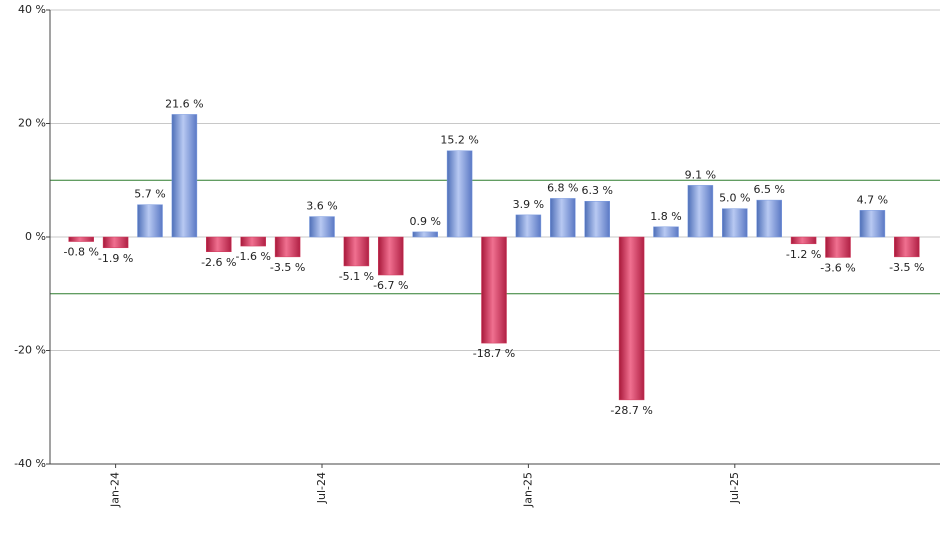 Image resolution: width=940 pixels, height=550 pixels. What do you see at coordinates (32, 9) in the screenshot?
I see `y-tick-label: 40 %` at bounding box center [32, 9].